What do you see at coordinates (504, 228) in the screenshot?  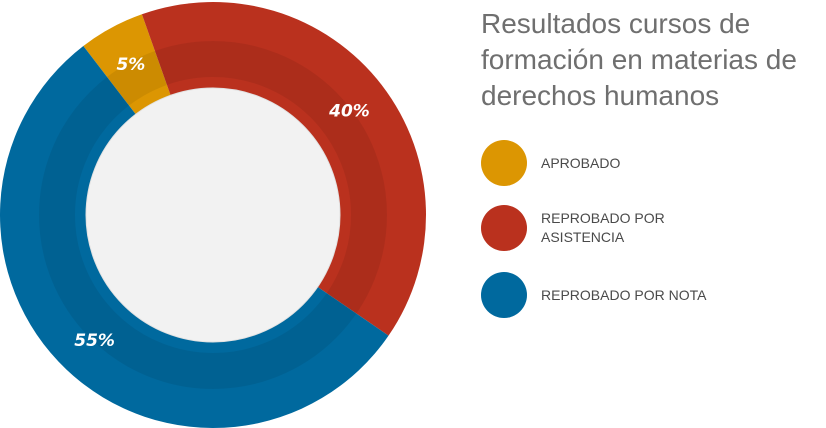 I see `legend-swatch-reprobado-asistencia` at bounding box center [504, 228].